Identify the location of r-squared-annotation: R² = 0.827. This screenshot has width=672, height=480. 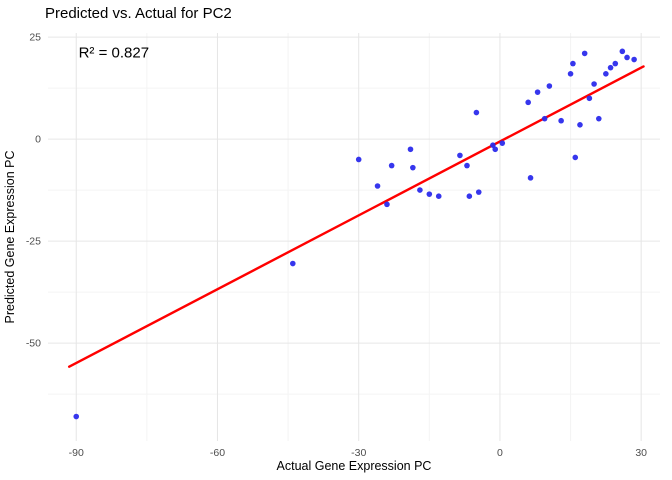
(114, 52).